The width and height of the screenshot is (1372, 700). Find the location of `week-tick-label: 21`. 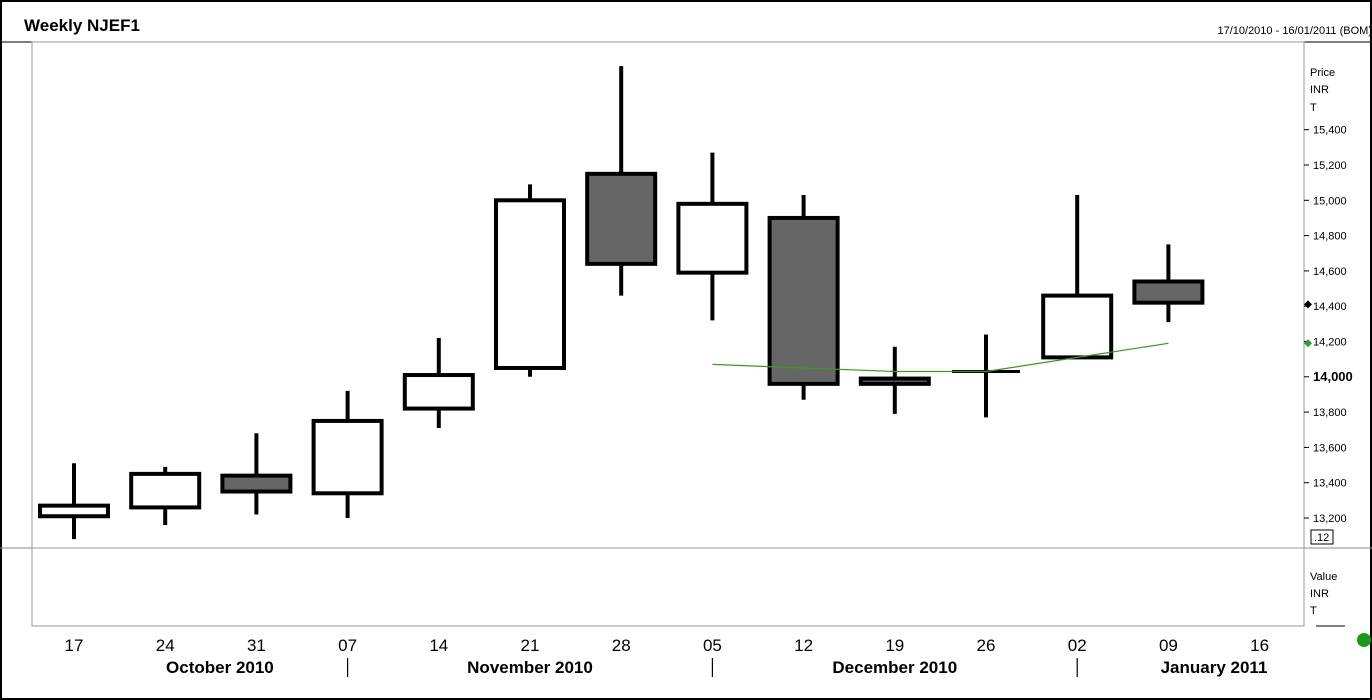

week-tick-label: 21 is located at coordinates (530, 645).